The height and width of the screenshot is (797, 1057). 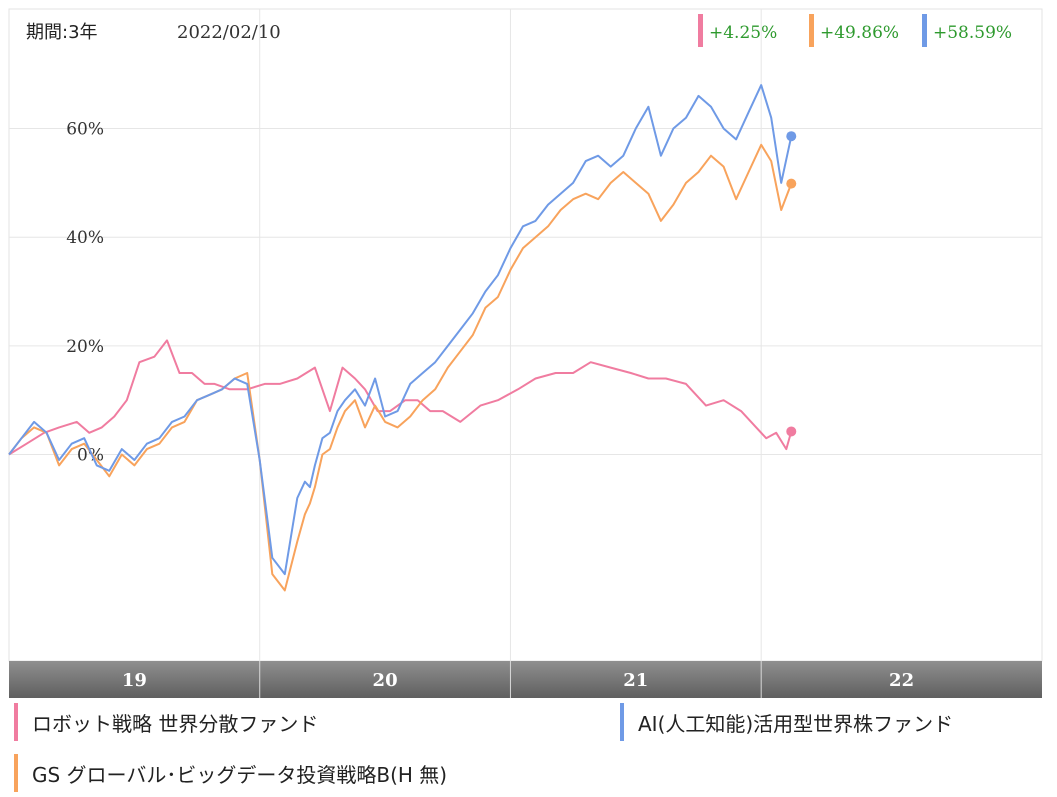 I want to click on x-tick-label-21: 21, so click(x=635, y=680).